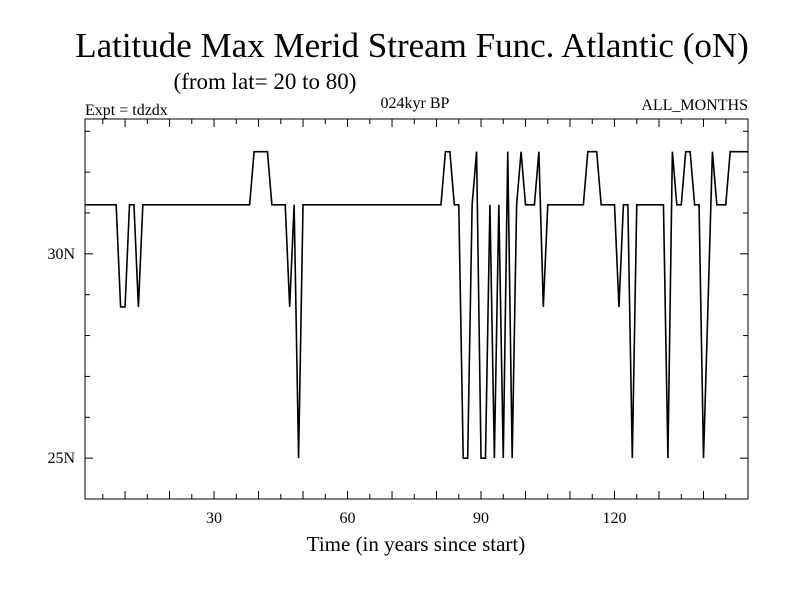  I want to click on x-tick-label: 60, so click(348, 518).